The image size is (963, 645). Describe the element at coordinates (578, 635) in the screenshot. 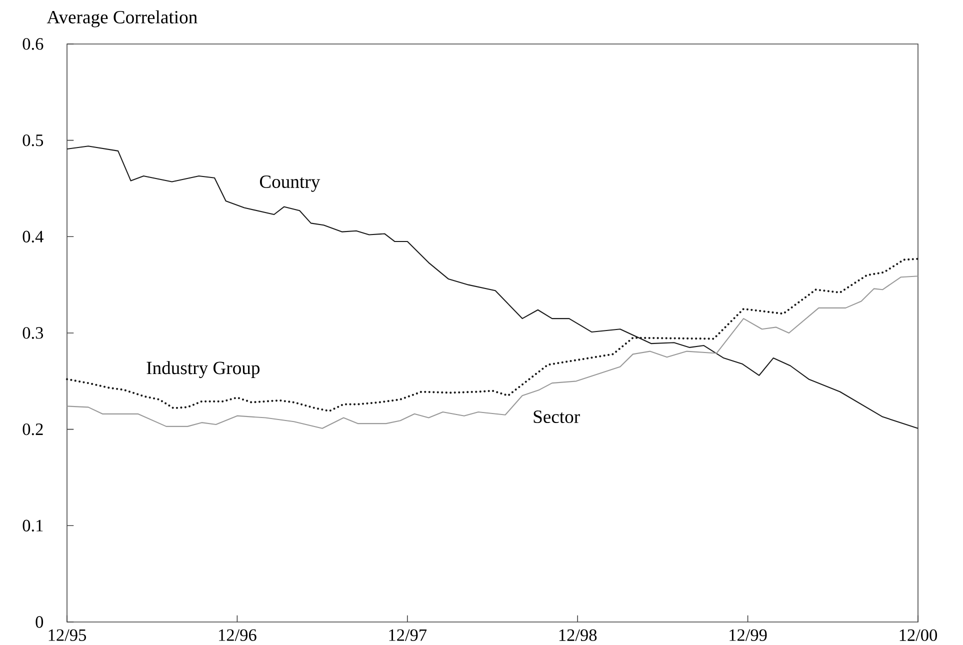

I see `x-tick-label: 12/98` at that location.